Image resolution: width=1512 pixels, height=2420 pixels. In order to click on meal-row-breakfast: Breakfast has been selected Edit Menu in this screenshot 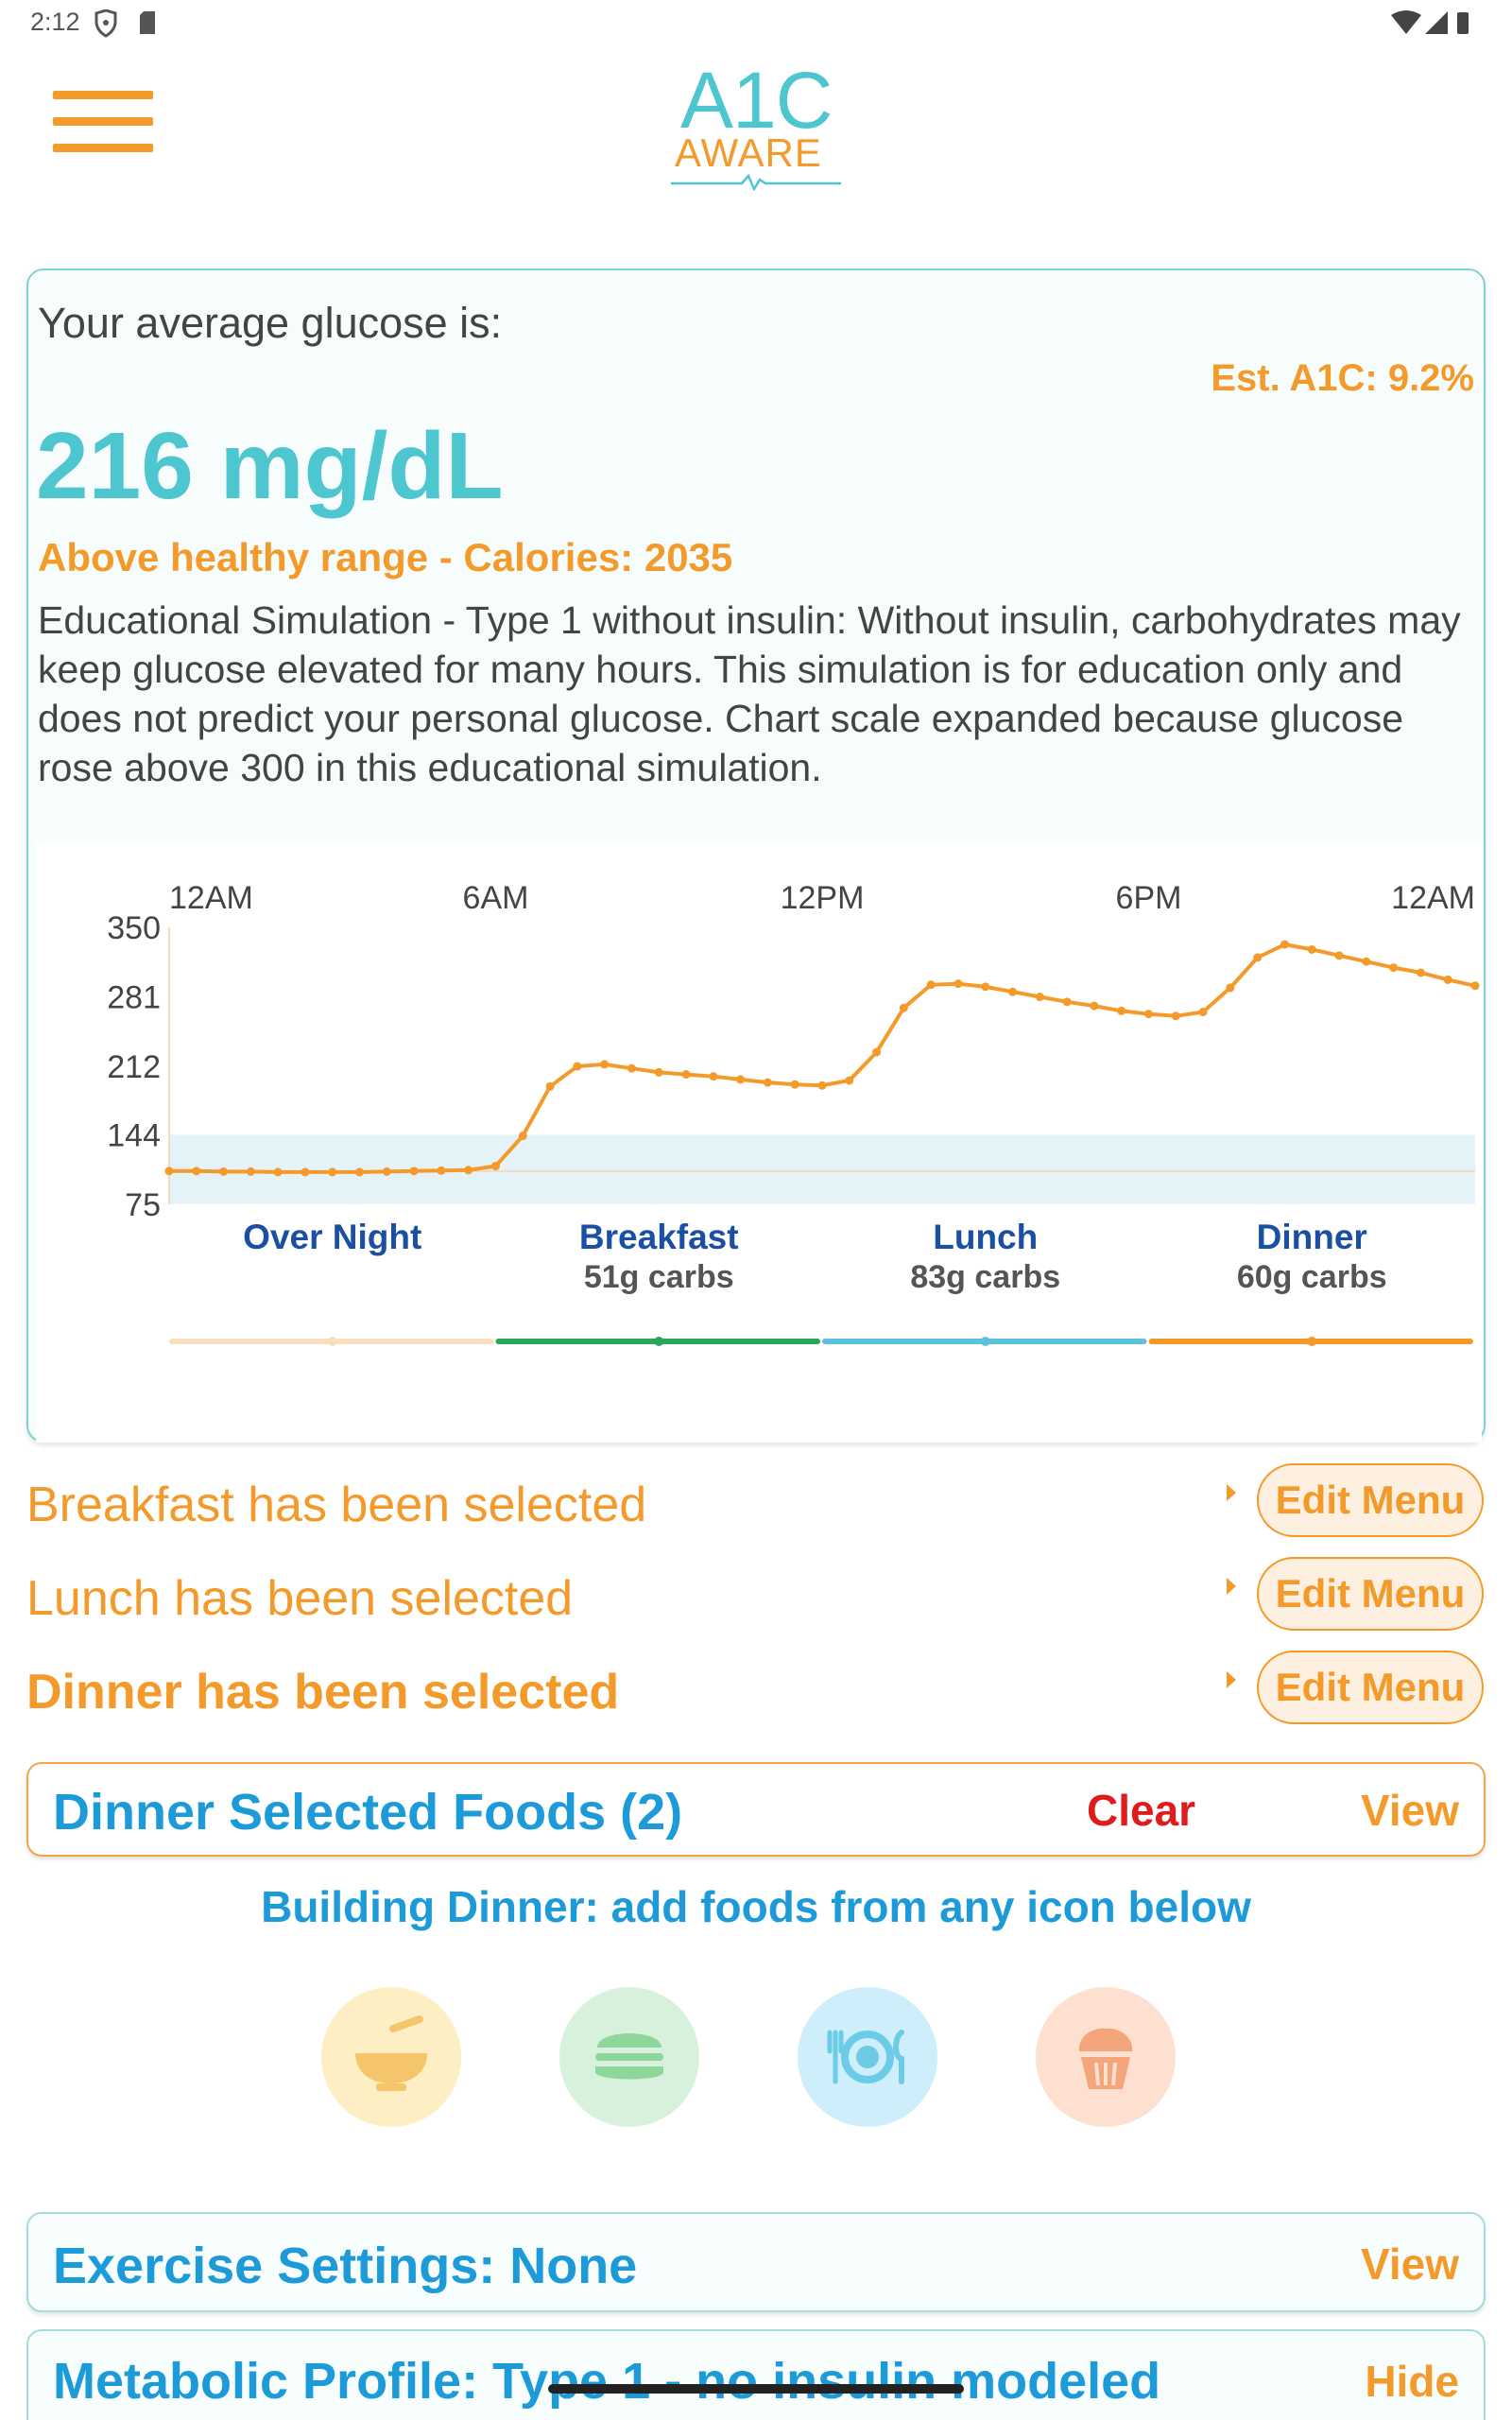, I will do `click(756, 1505)`.